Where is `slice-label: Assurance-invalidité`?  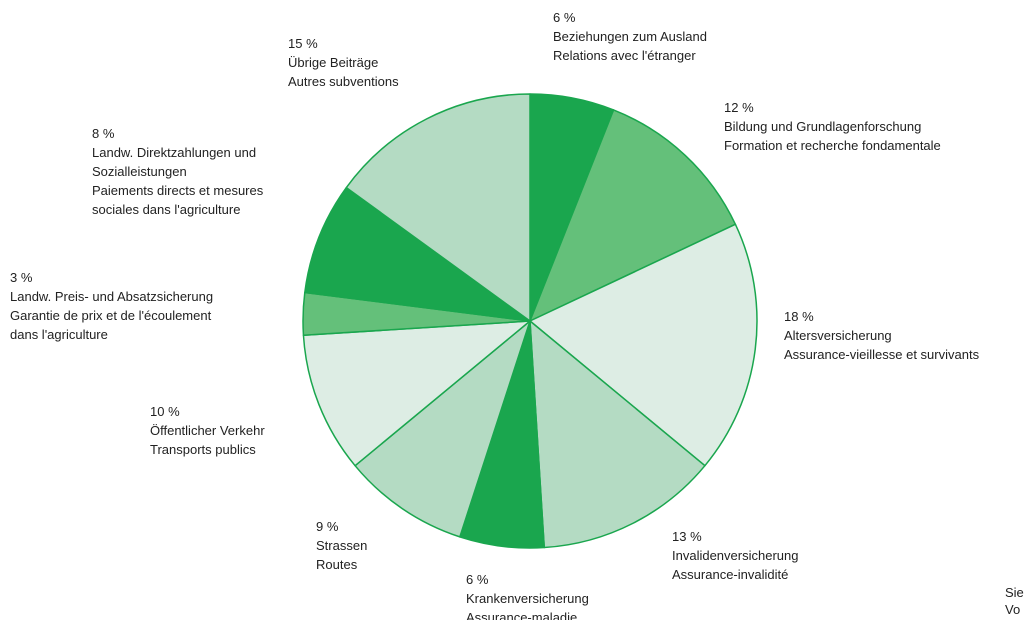 slice-label: Assurance-invalidité is located at coordinates (730, 574).